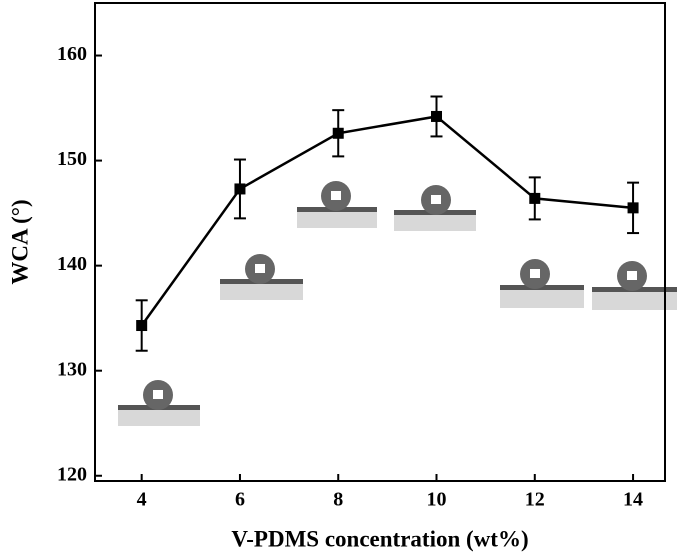 The image size is (685, 557). Describe the element at coordinates (240, 500) in the screenshot. I see `x-tick-label: 6` at that location.